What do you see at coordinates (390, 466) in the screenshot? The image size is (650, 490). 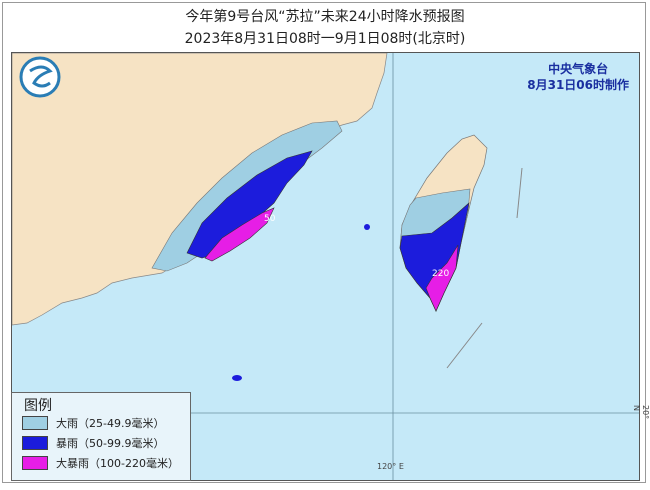 I see `longitude-label: 120° E` at bounding box center [390, 466].